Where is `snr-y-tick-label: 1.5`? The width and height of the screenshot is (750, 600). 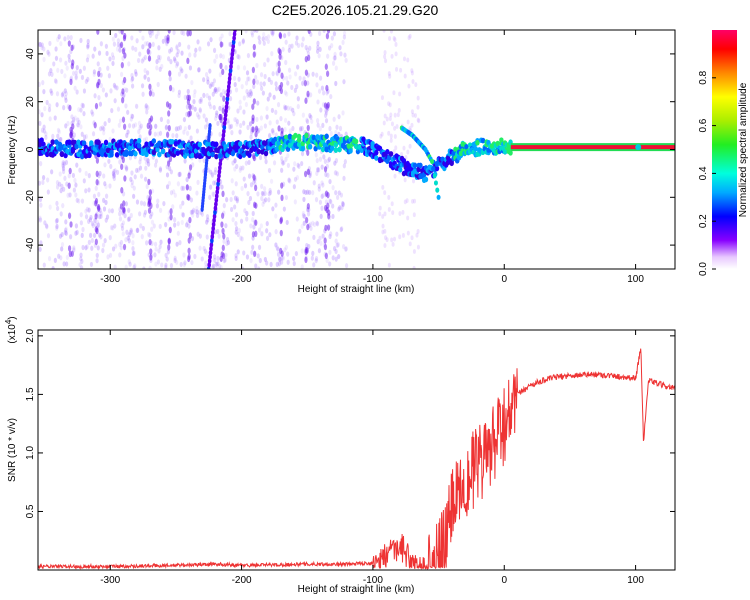
snr-y-tick-label: 1.5 is located at coordinates (30, 394).